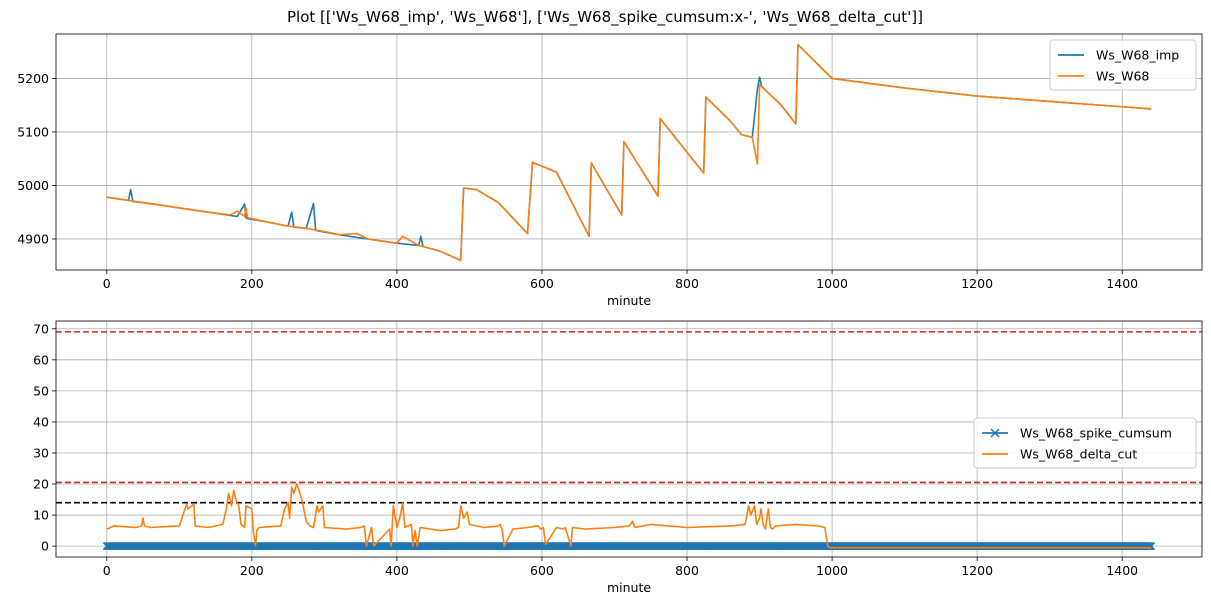 The width and height of the screenshot is (1211, 611). I want to click on y-tick-label: 5000, so click(33, 185).